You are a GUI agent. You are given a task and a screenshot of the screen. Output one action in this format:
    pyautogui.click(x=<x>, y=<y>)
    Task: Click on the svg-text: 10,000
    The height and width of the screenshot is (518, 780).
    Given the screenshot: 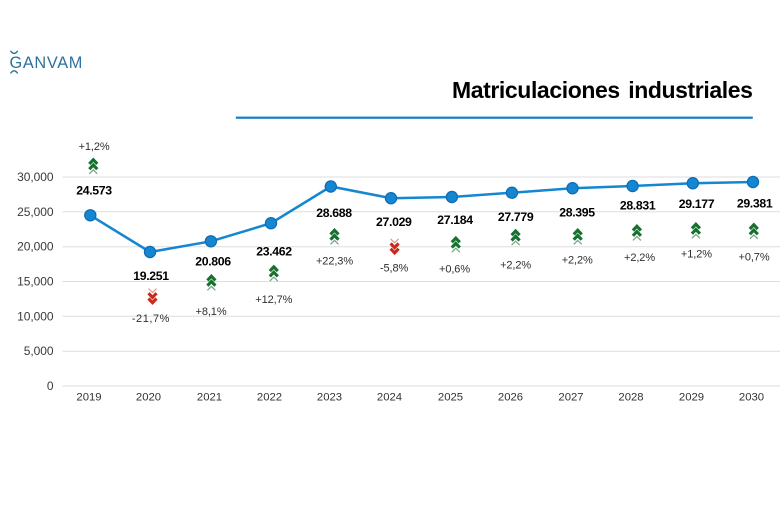 What is the action you would take?
    pyautogui.click(x=35, y=316)
    